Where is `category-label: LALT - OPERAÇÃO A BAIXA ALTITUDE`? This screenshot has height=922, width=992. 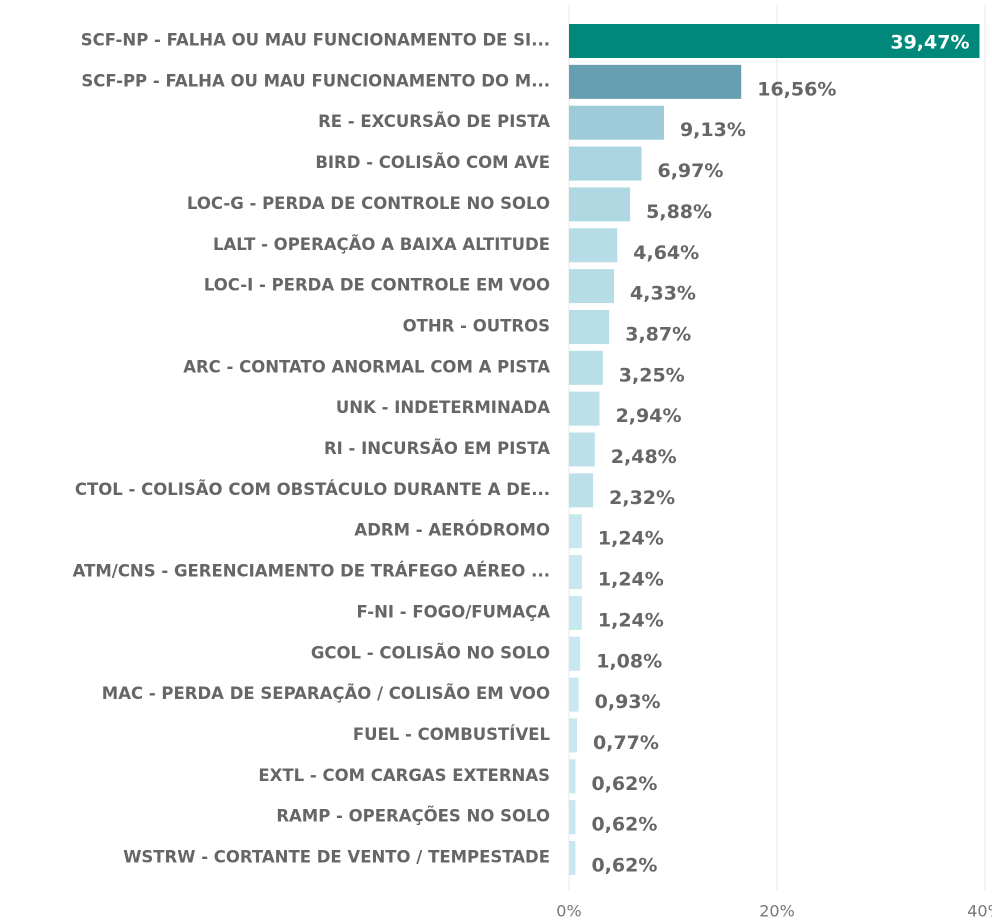
category-label: LALT - OPERAÇÃO A BAIXA ALTITUDE is located at coordinates (381, 244).